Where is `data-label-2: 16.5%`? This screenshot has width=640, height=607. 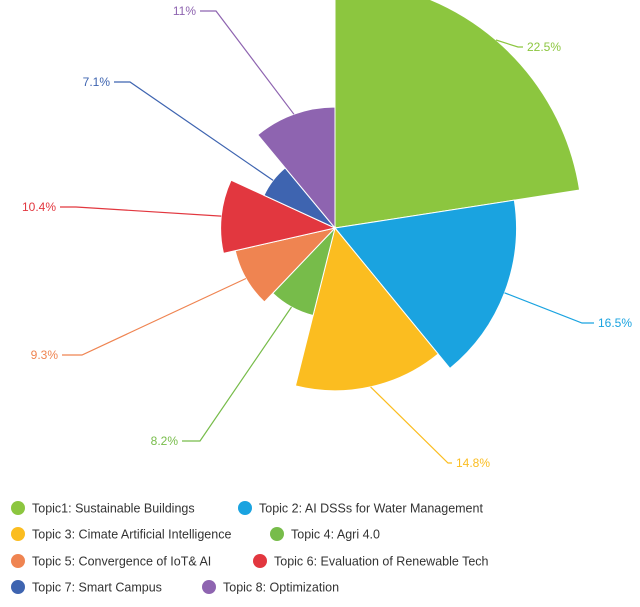 data-label-2: 16.5% is located at coordinates (615, 323).